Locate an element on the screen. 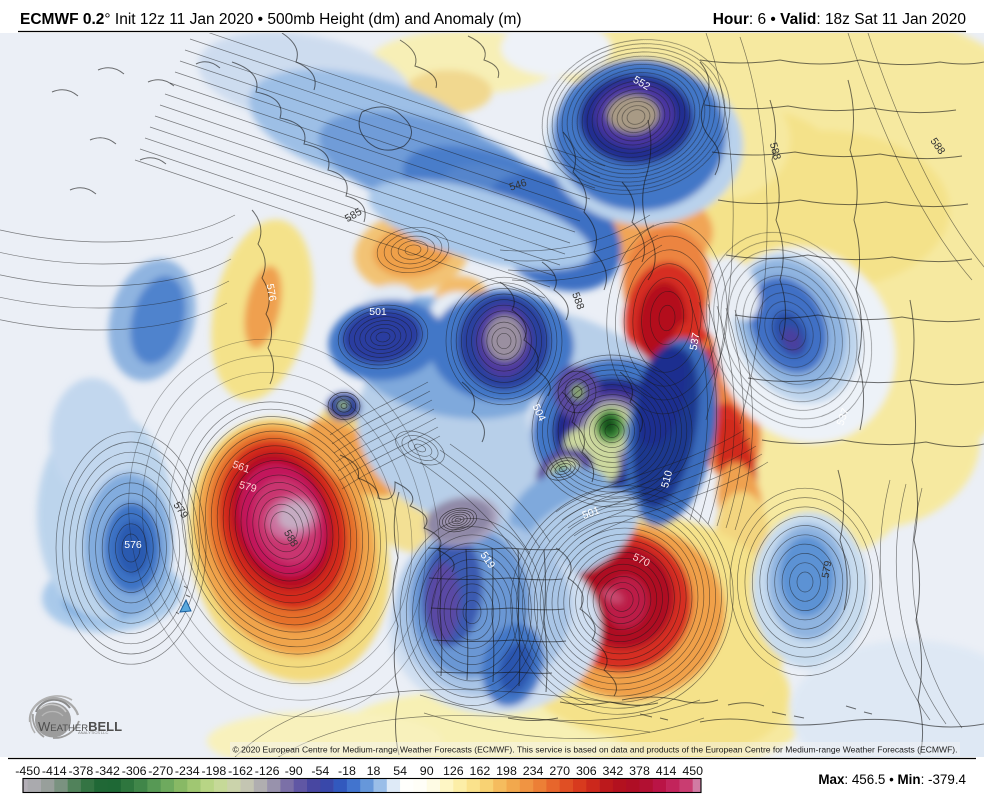 This screenshot has width=984, height=808. svg-text:Hour: 6 • Valid: 18z Sat 11 Ja: Hour: 6 • Valid: 18z Sat 11 Jan 2020 is located at coordinates (840, 19).